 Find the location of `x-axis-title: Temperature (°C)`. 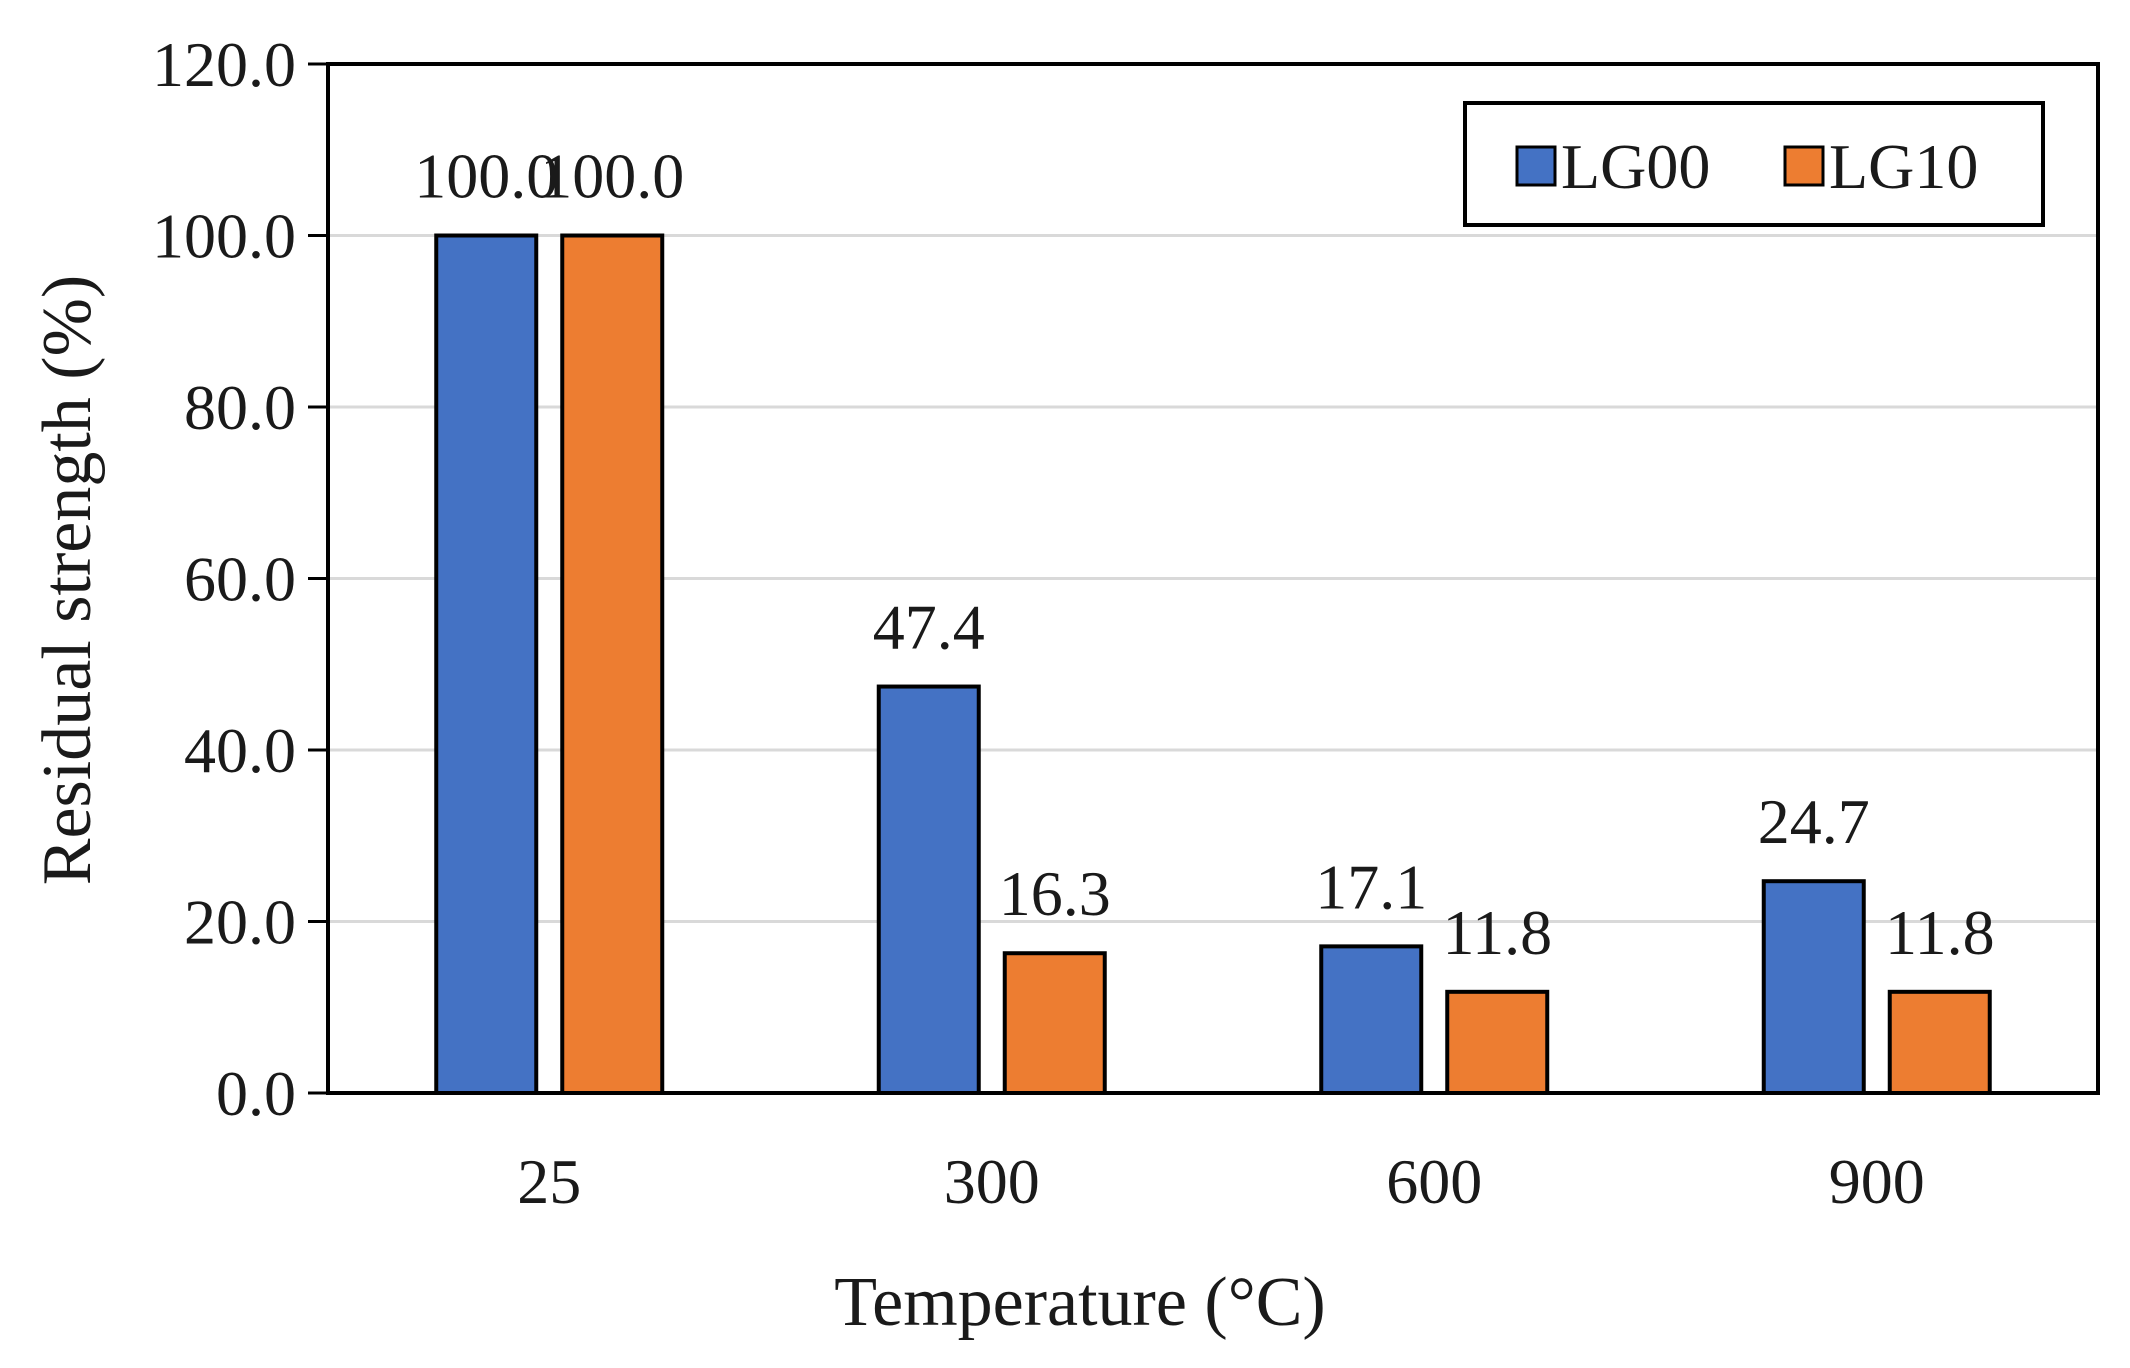

x-axis-title: Temperature (°C) is located at coordinates (1079, 1302).